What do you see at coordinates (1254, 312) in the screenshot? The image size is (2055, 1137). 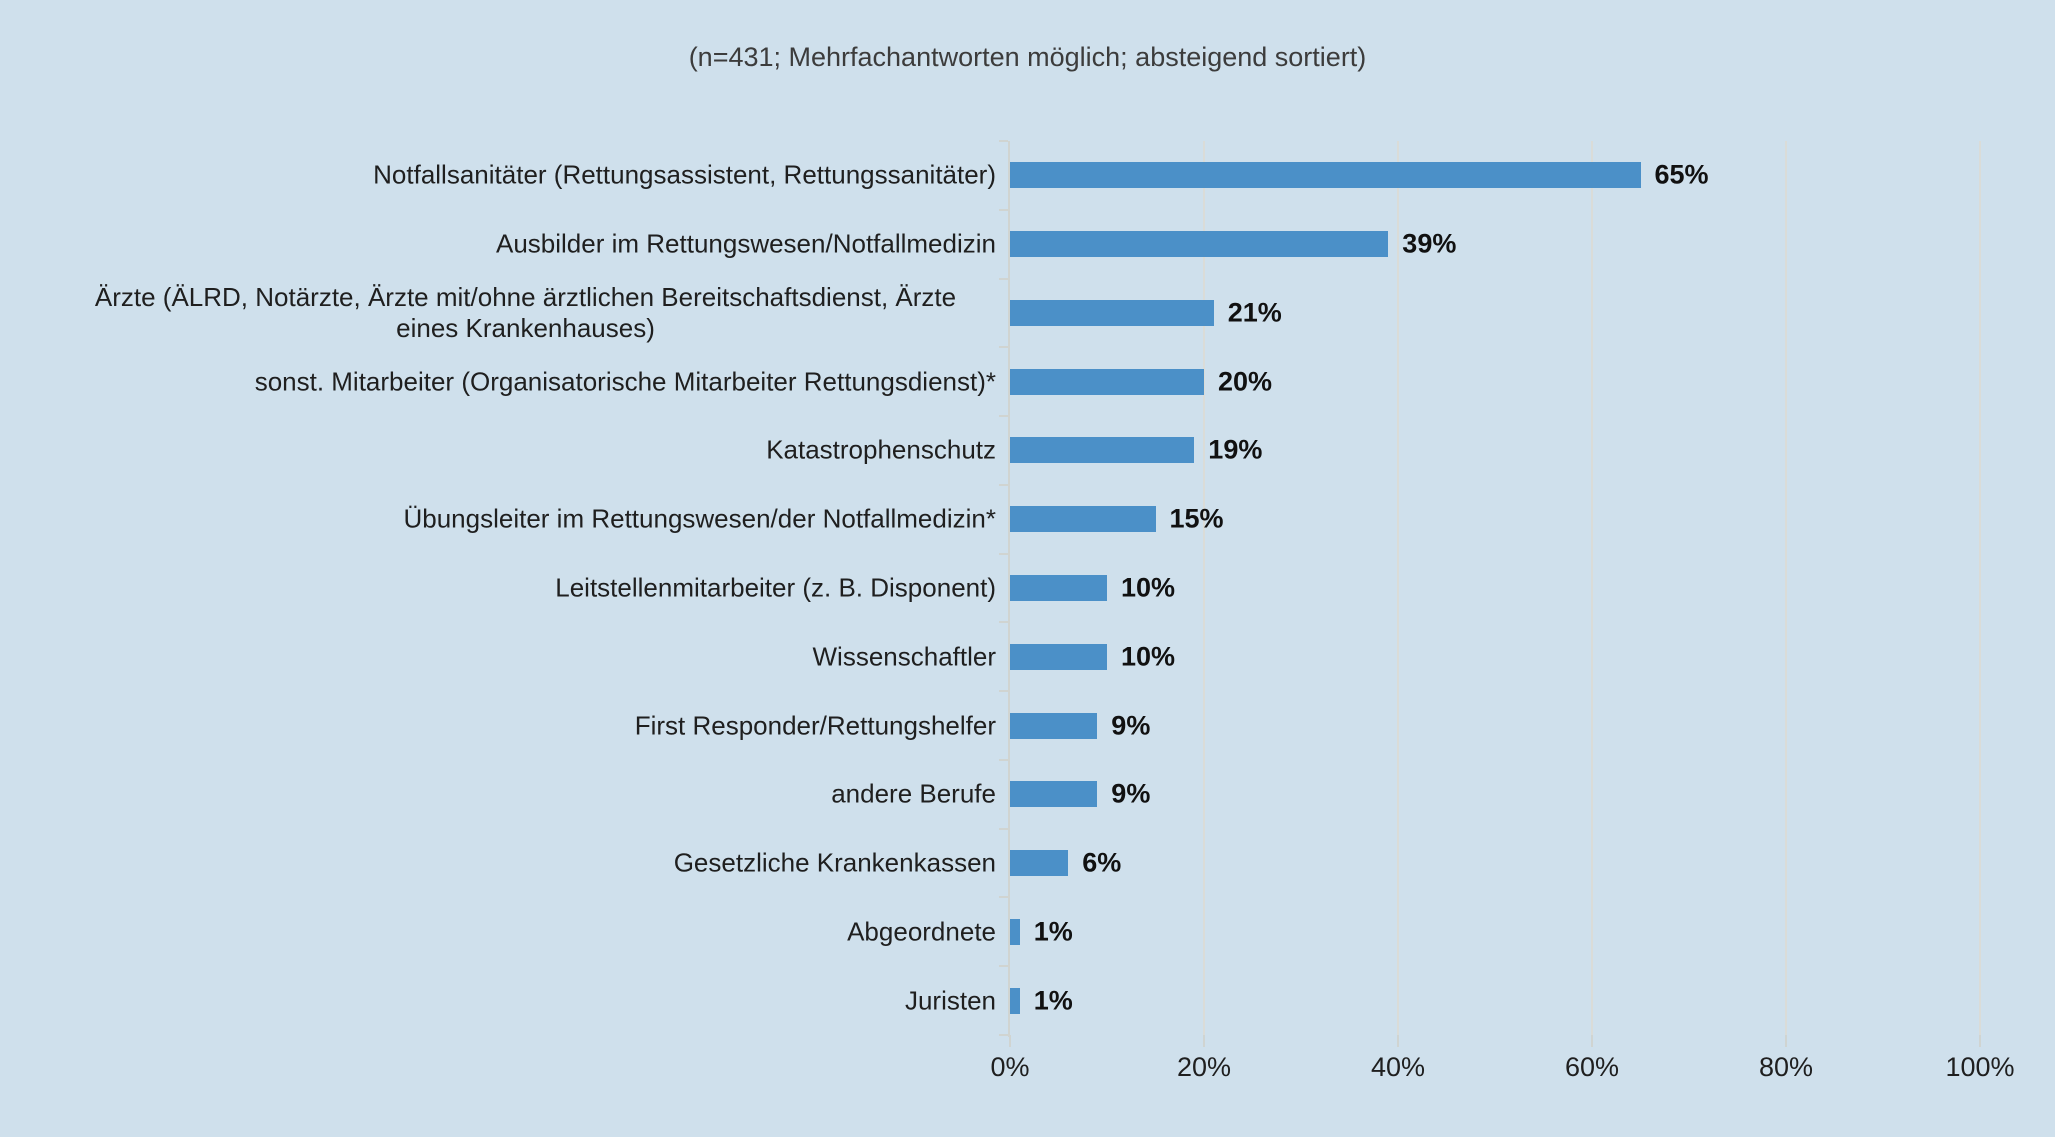 I see `value-label: 21%` at bounding box center [1254, 312].